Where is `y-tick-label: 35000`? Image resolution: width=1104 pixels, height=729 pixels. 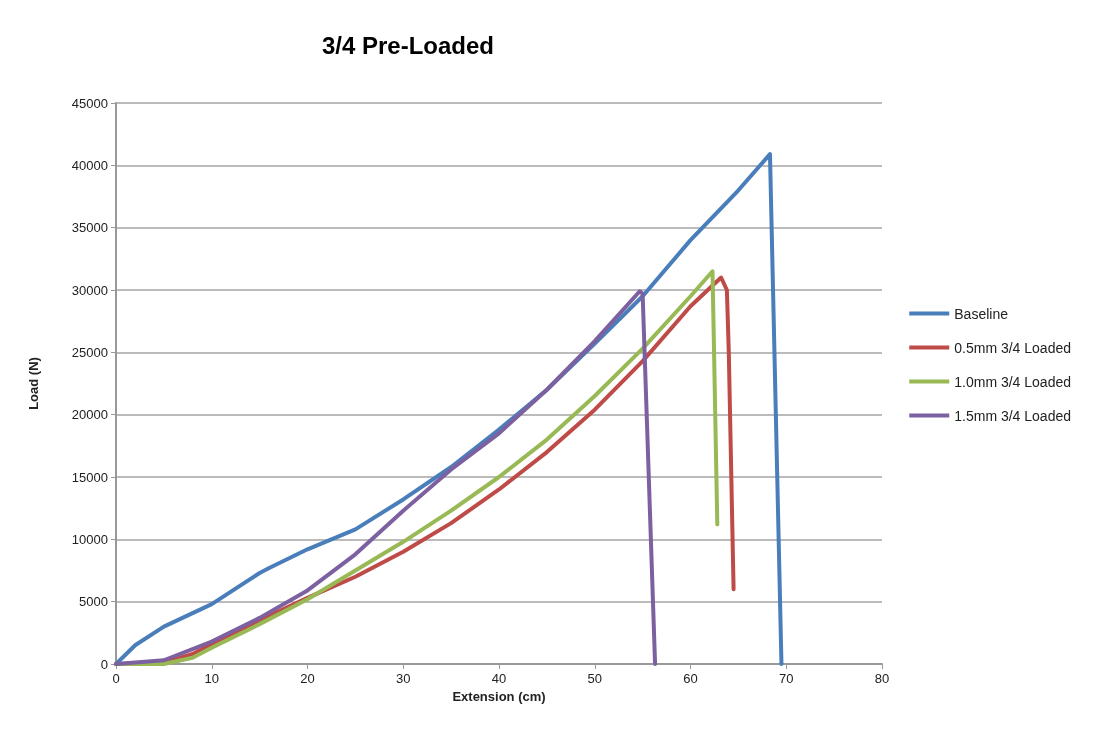
y-tick-label: 35000 is located at coordinates (89, 228).